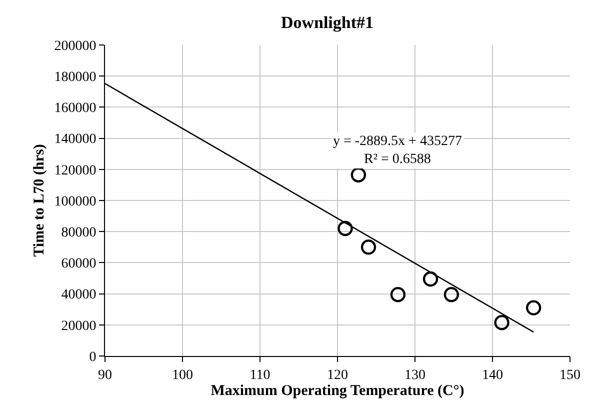  I want to click on x-tick-label: 140, so click(492, 375).